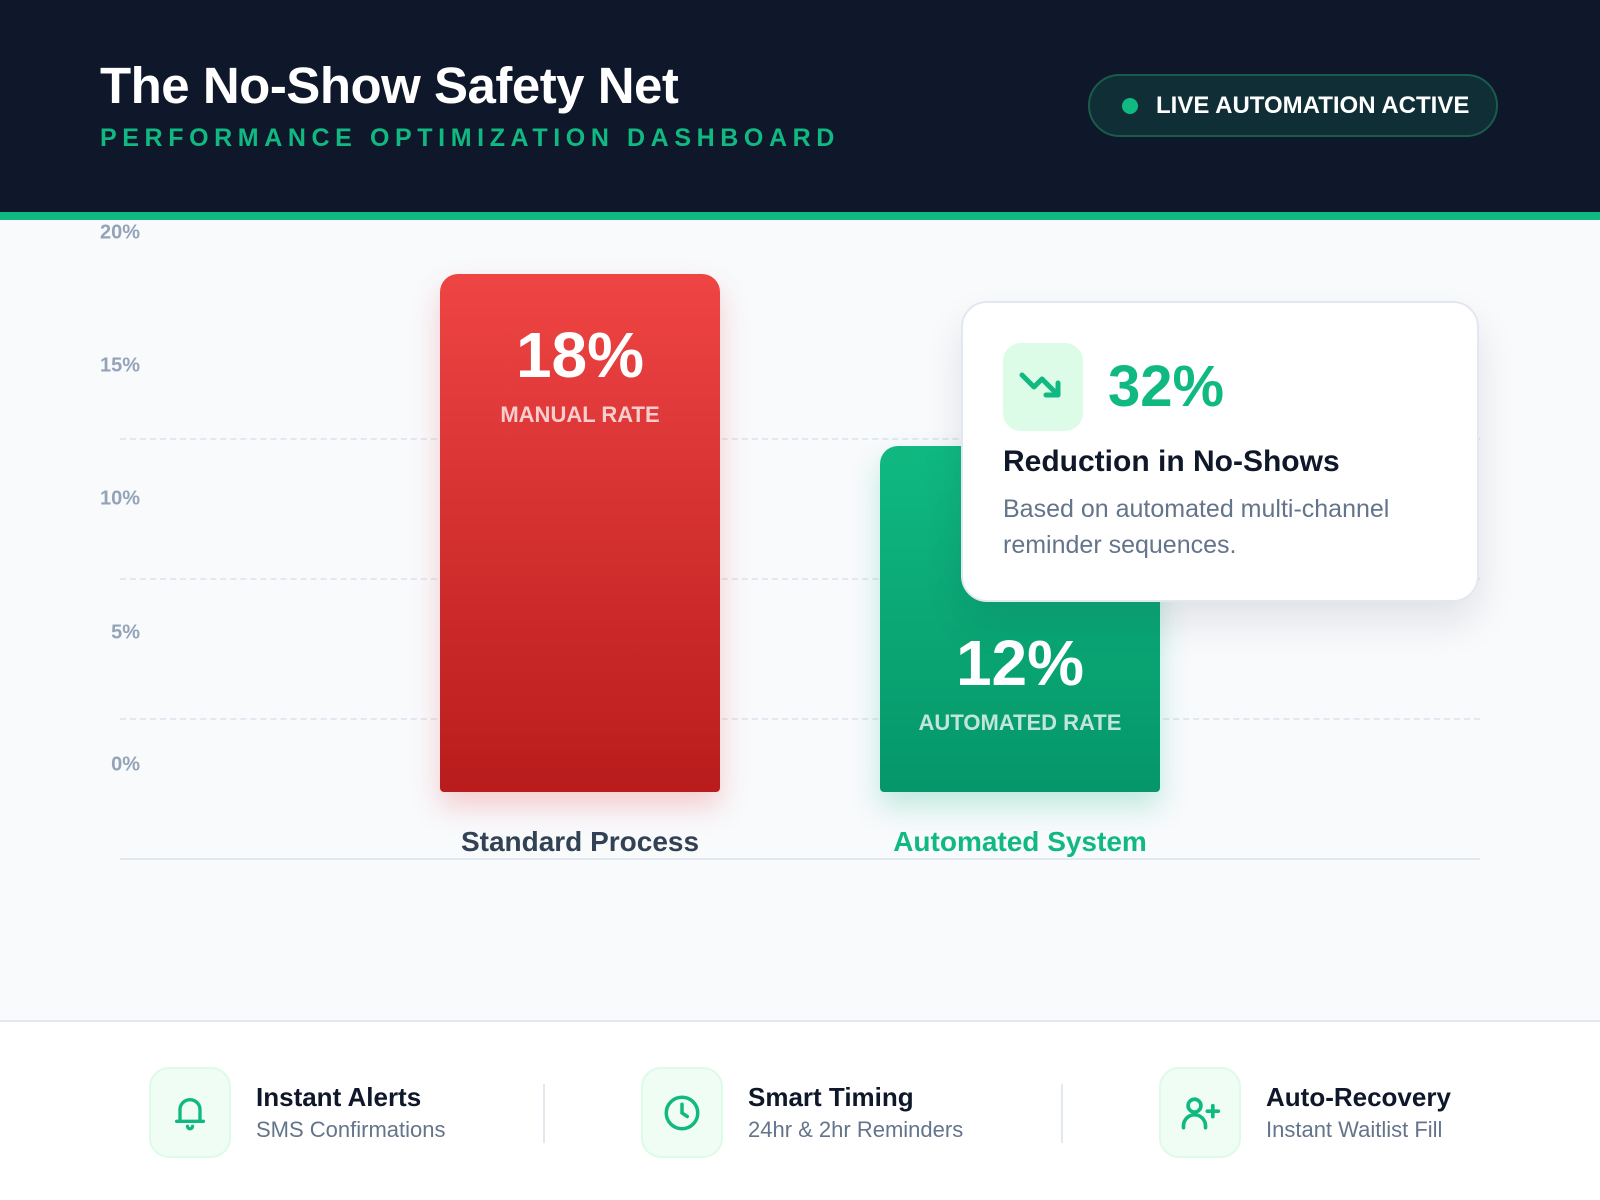 Image resolution: width=1600 pixels, height=1200 pixels. Describe the element at coordinates (580, 532) in the screenshot. I see `bar-standard-process: 18% MANUAL RATE` at that location.